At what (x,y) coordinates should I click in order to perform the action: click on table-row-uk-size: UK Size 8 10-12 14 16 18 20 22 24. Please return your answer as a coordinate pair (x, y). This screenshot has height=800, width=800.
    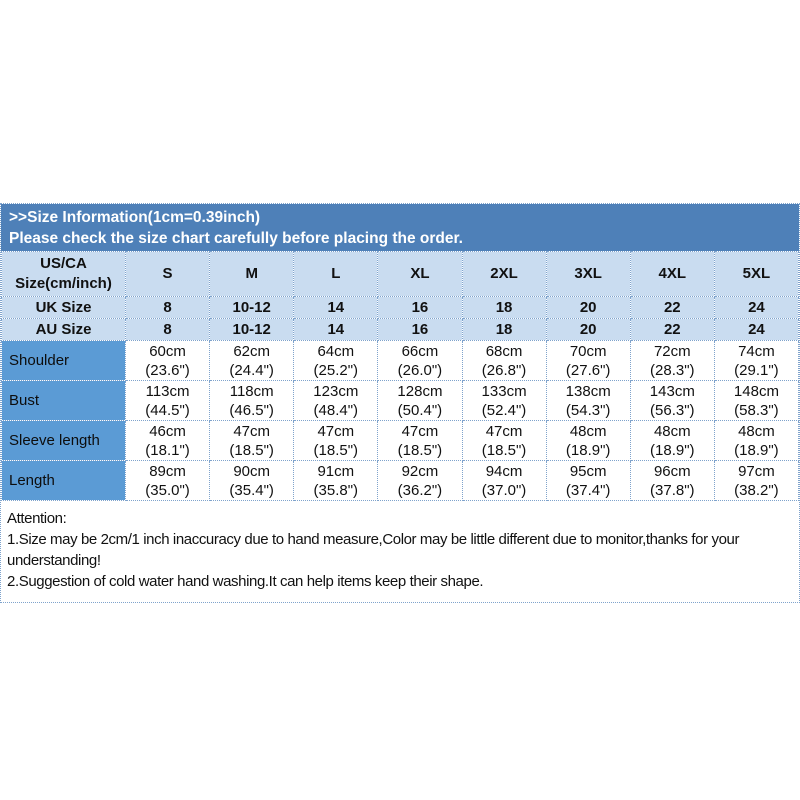
    Looking at the image, I should click on (400, 307).